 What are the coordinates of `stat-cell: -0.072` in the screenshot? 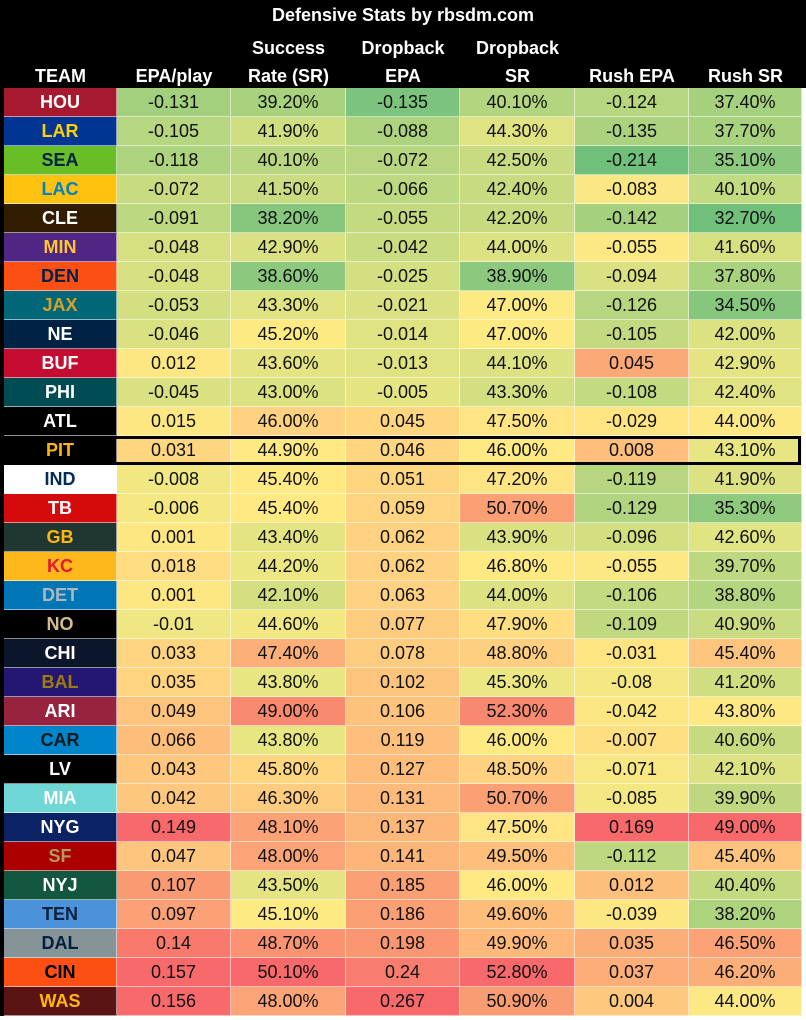 It's located at (174, 189).